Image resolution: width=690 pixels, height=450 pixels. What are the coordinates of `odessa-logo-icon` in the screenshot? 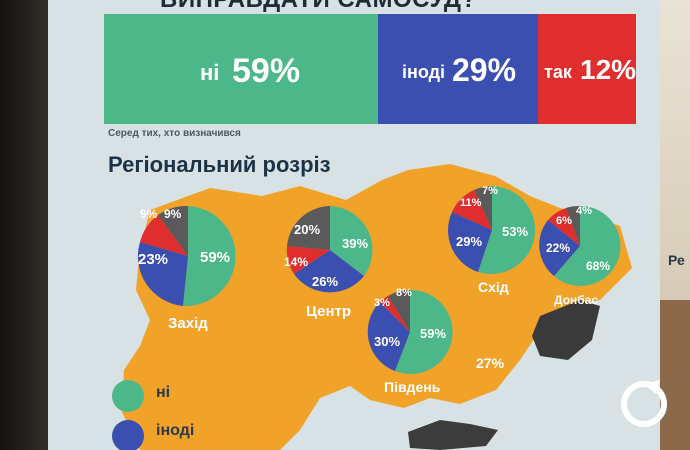 It's located at (644, 403).